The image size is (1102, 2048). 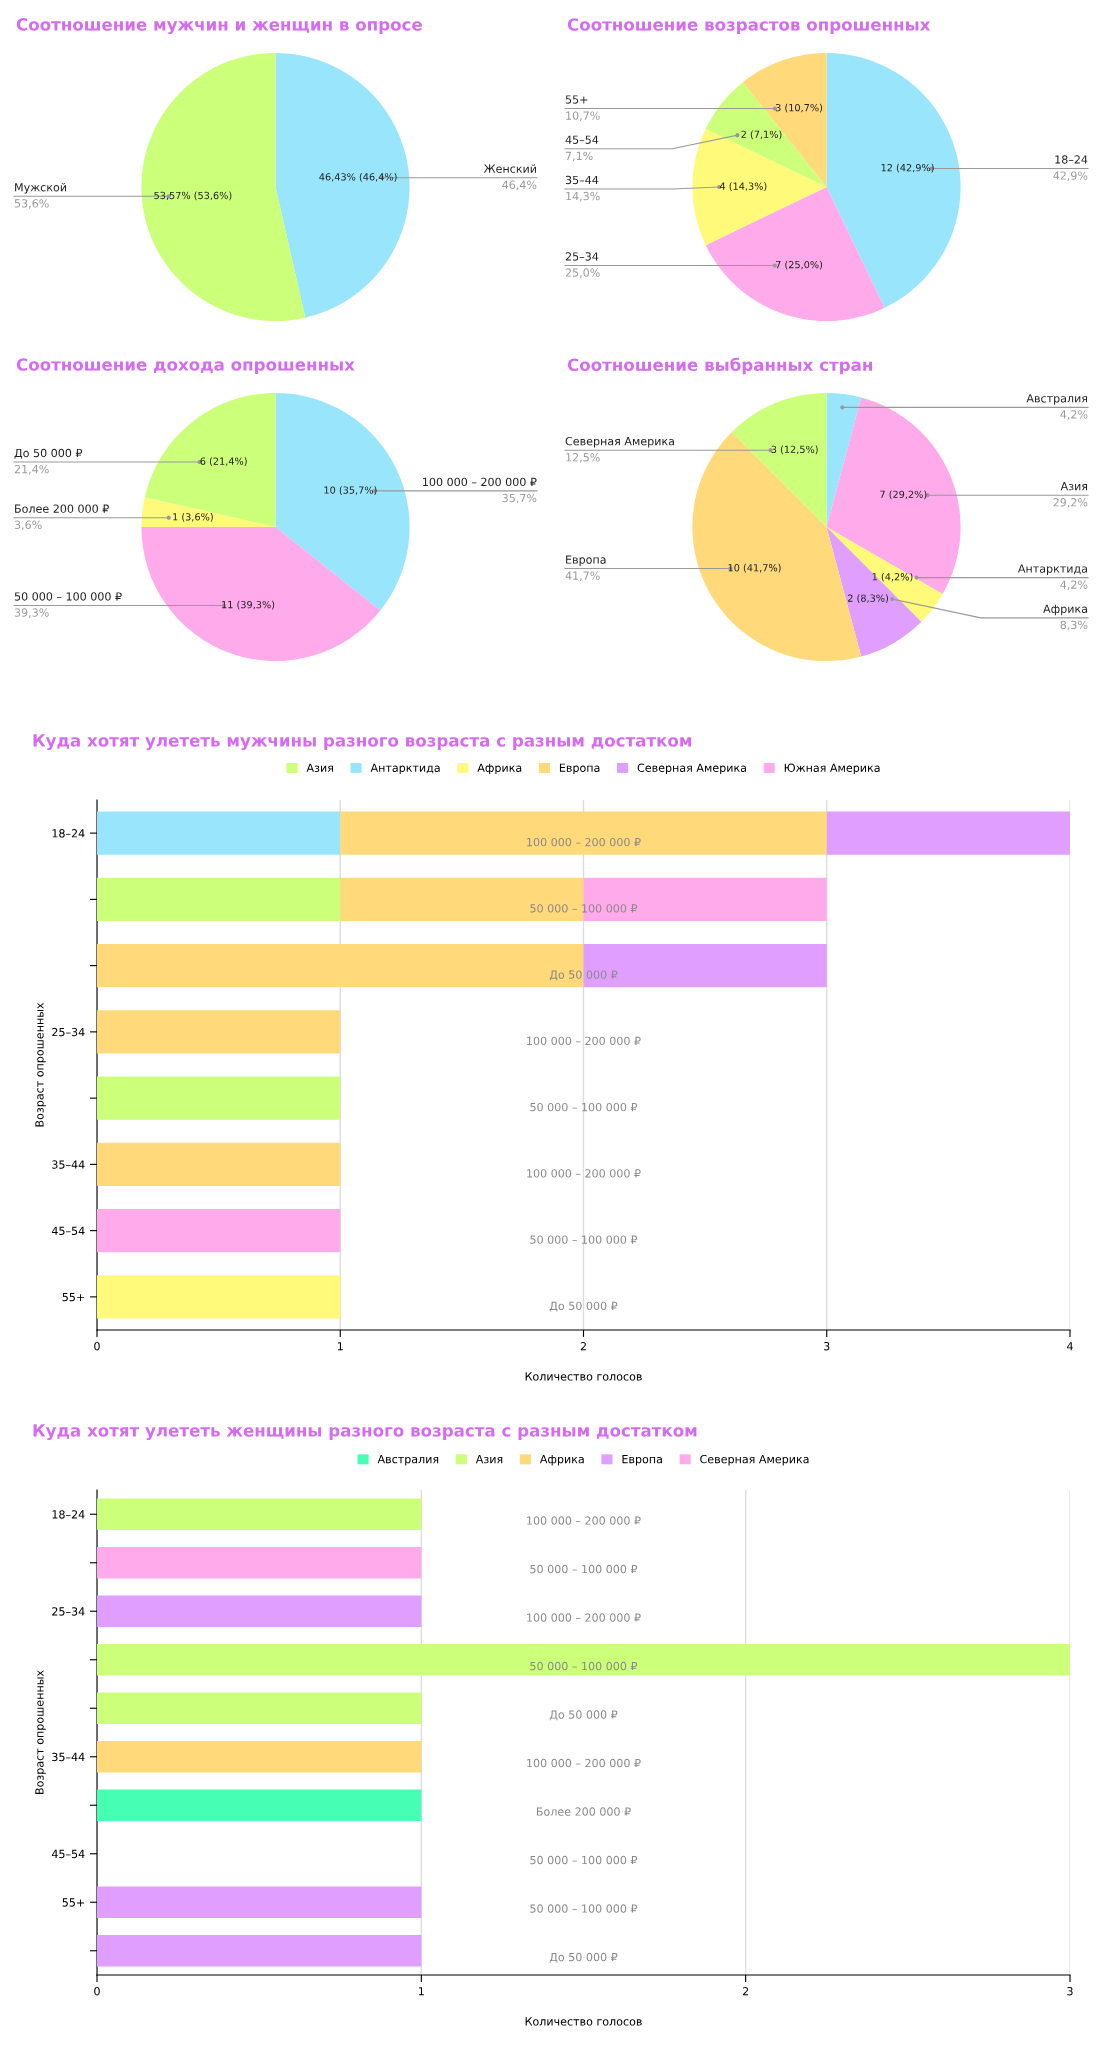 What do you see at coordinates (185, 366) in the screenshot?
I see `chart-title: Соотношение дохода опрошенных` at bounding box center [185, 366].